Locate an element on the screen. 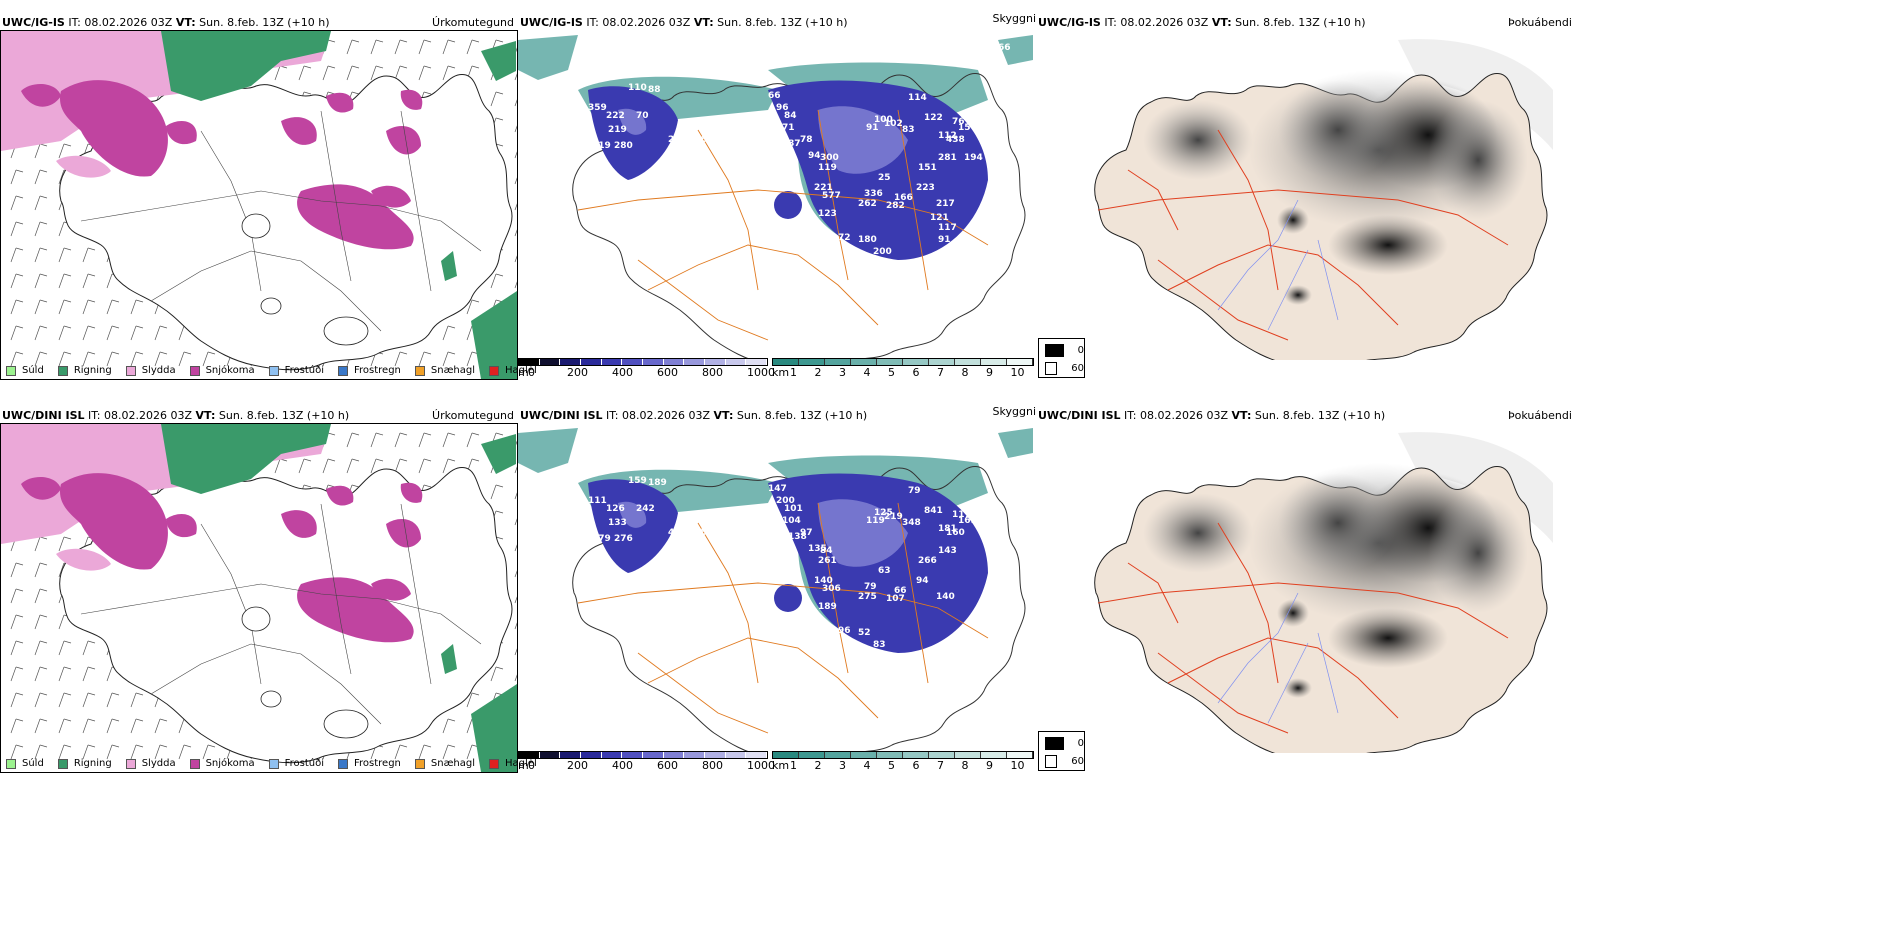 The image size is (1900, 950). legend-label: Frostúði is located at coordinates (304, 370).